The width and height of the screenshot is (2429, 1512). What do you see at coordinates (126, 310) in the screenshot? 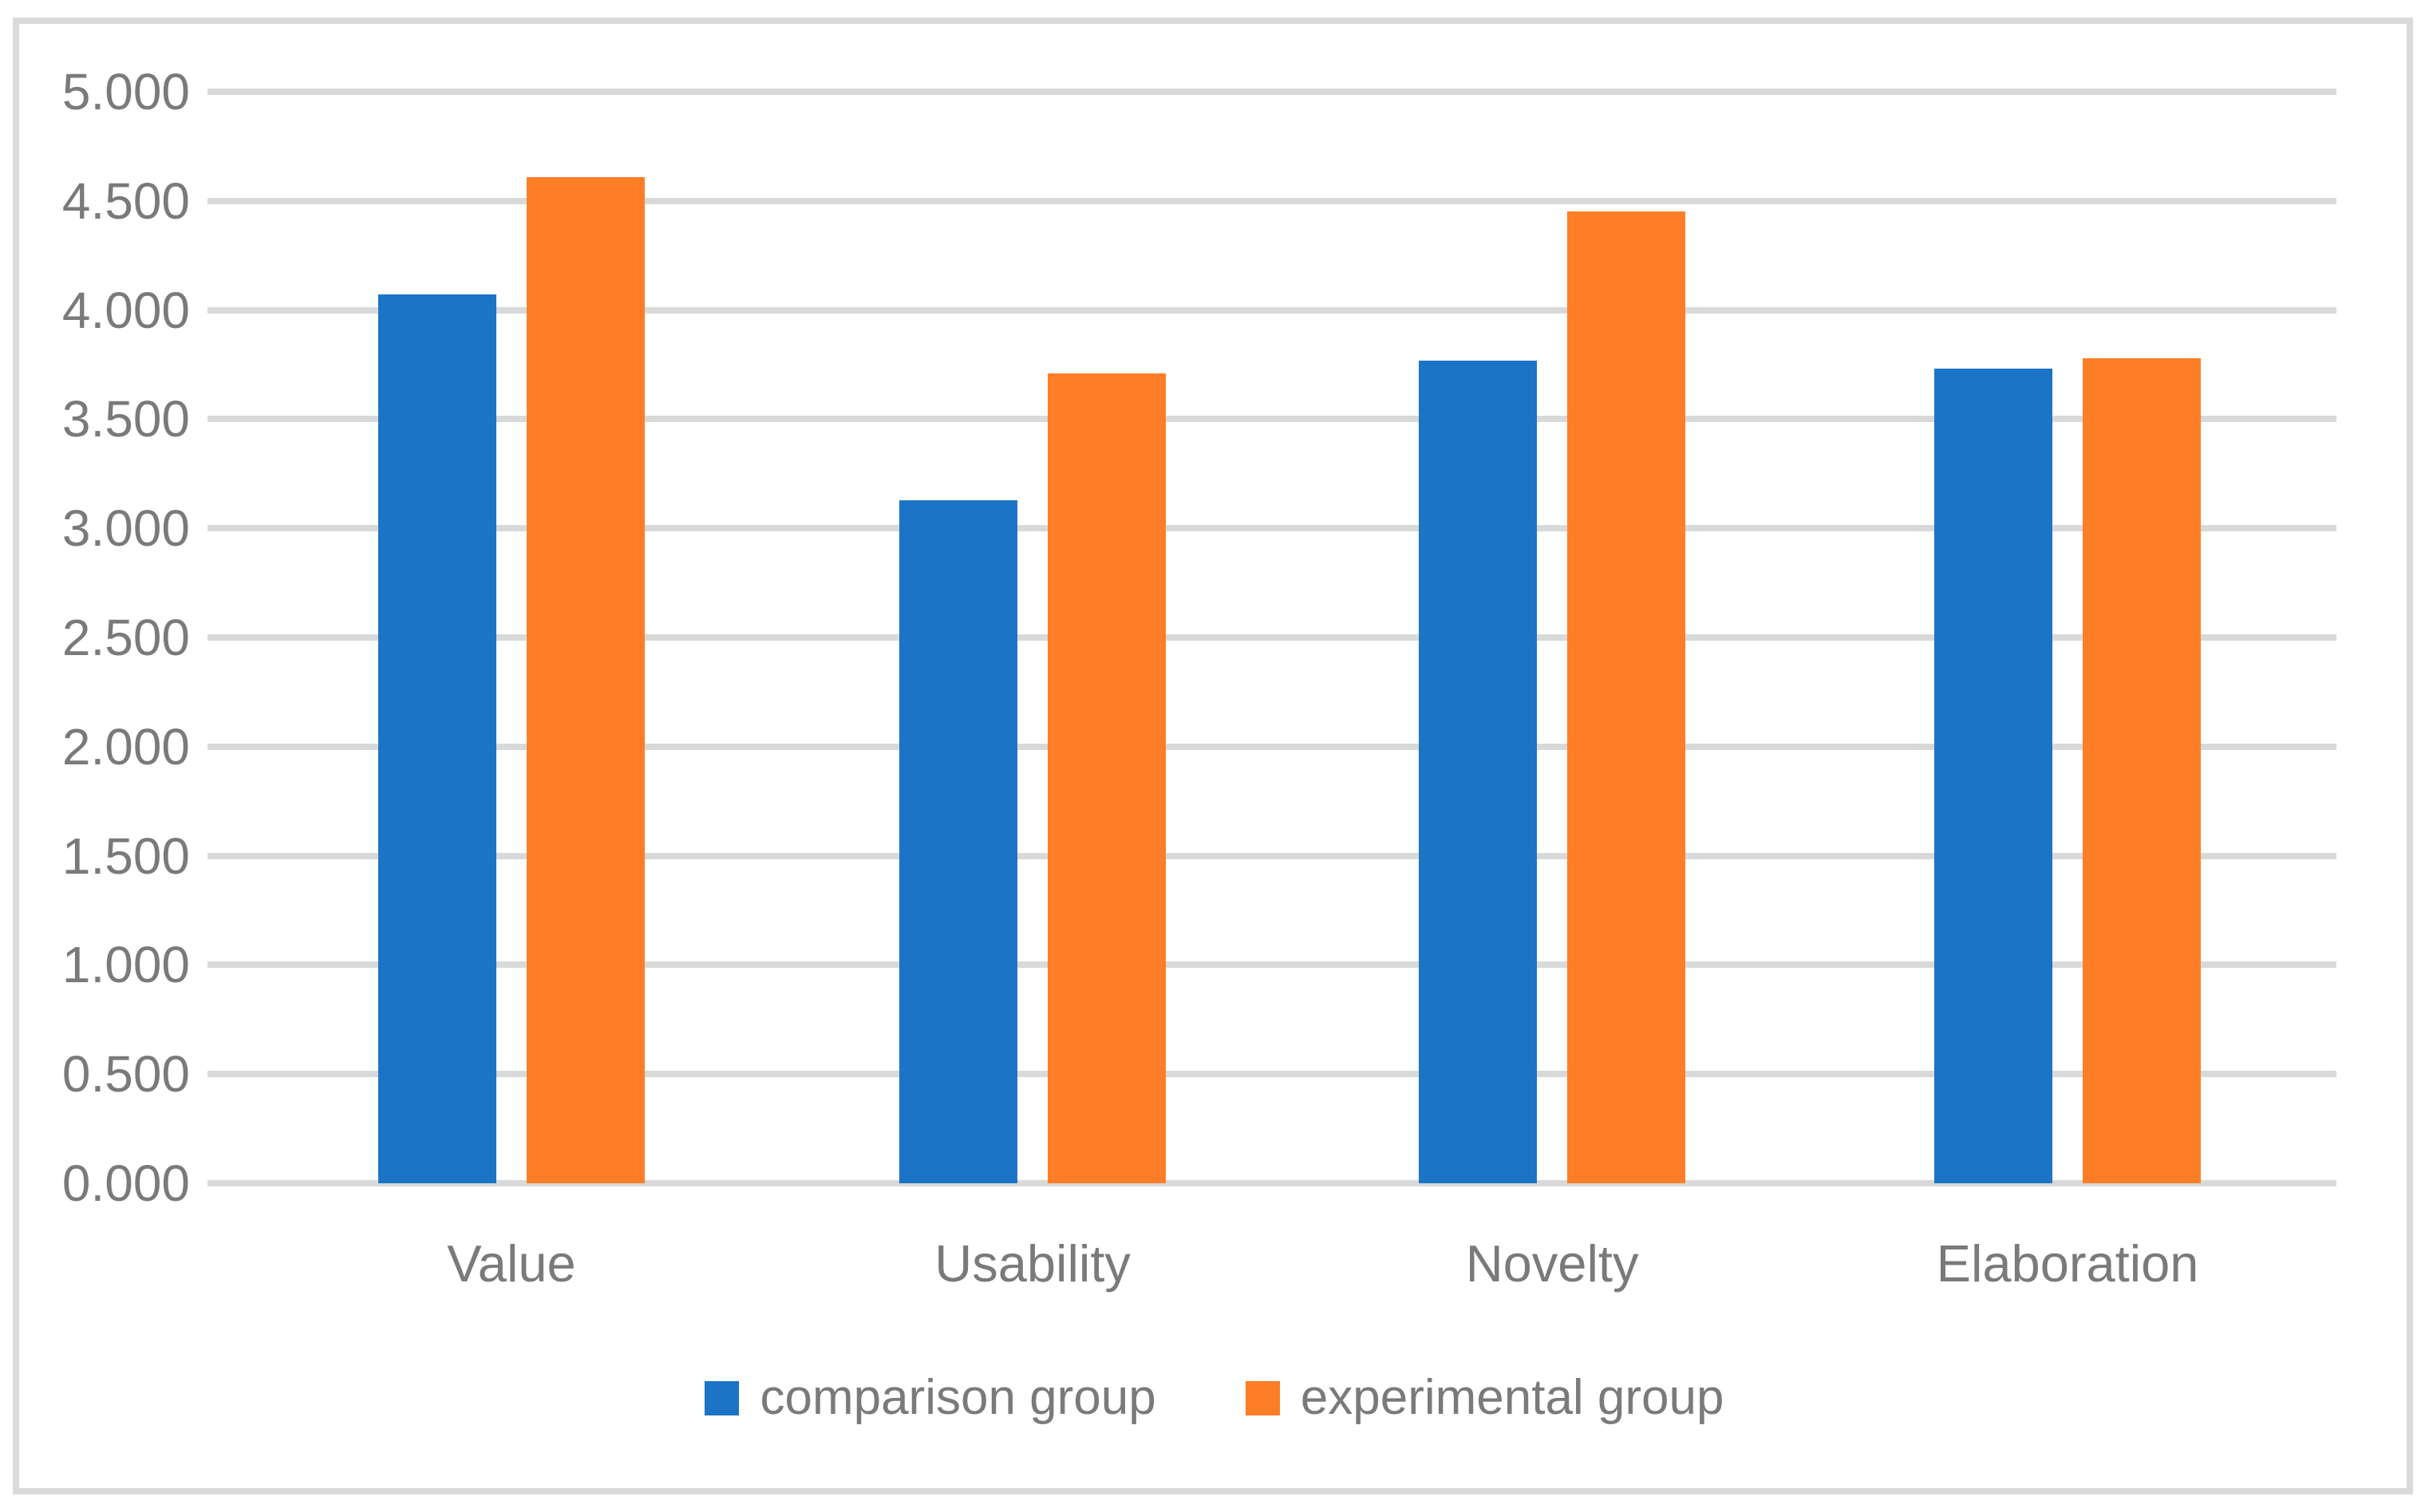
I see `y-axis-tick-label: 4.000` at bounding box center [126, 310].